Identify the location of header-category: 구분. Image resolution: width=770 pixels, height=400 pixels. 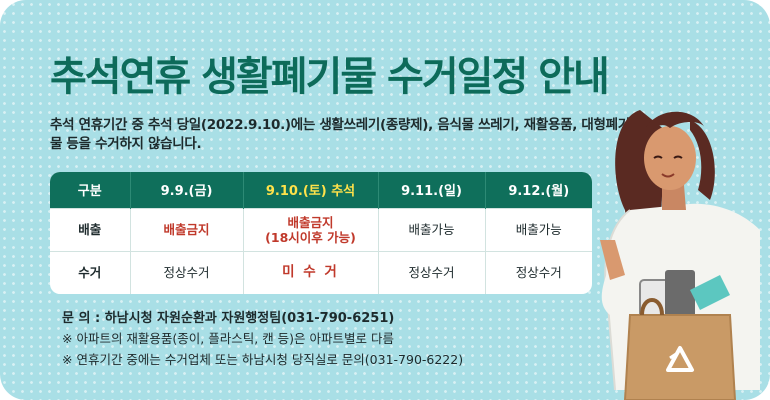
(90, 190).